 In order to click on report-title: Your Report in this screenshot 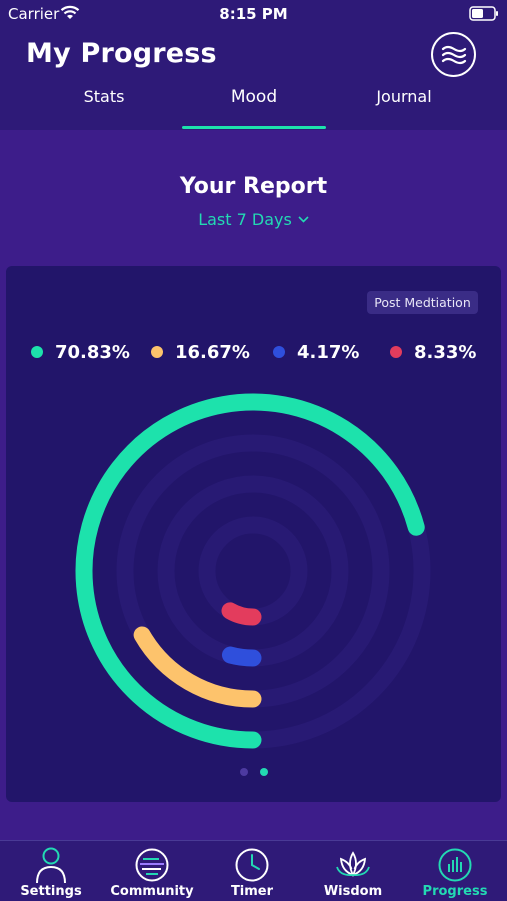, I will do `click(253, 186)`.